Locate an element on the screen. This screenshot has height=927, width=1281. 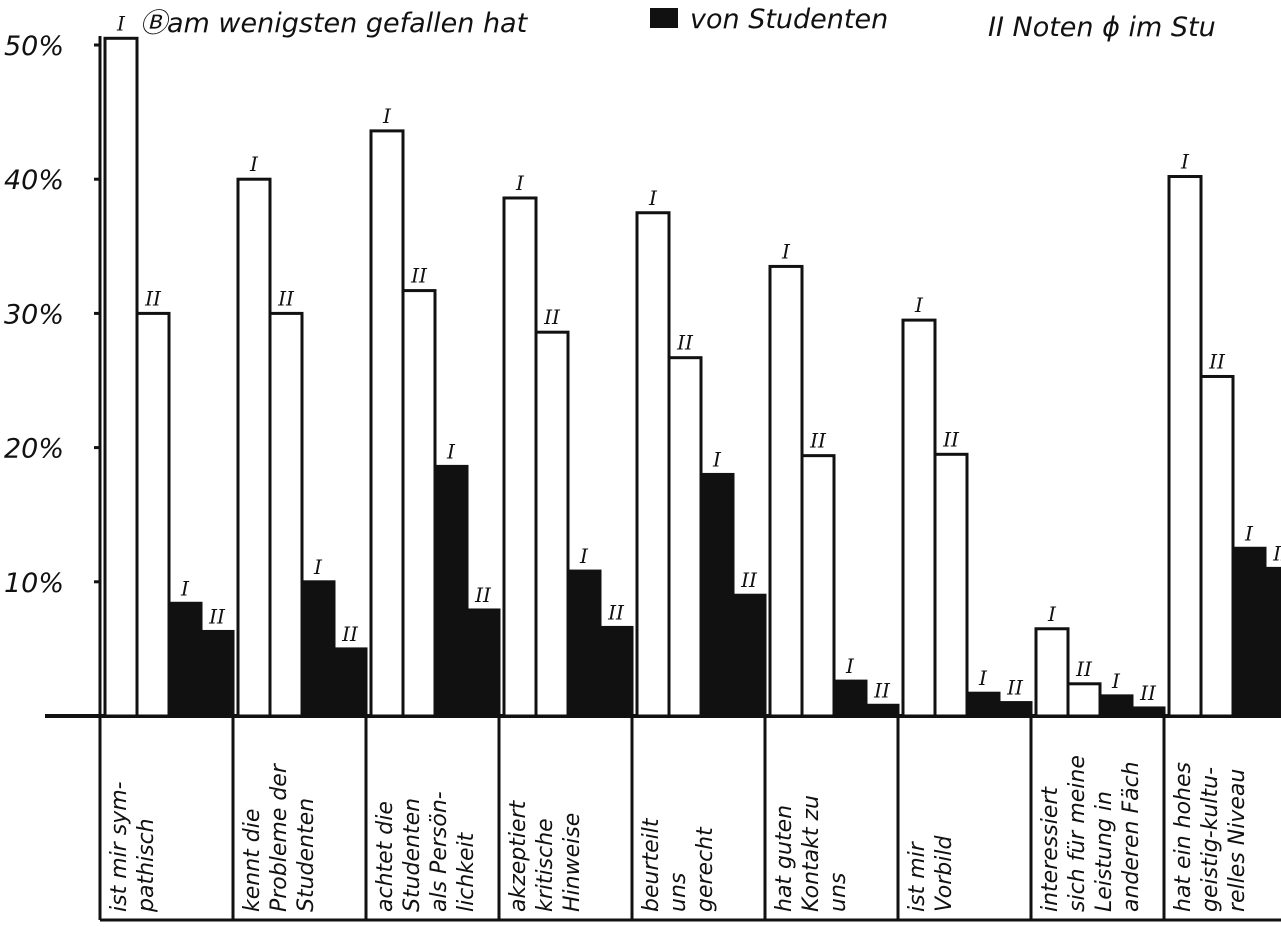
x-tick-label: achtet die is located at coordinates (385, 856).